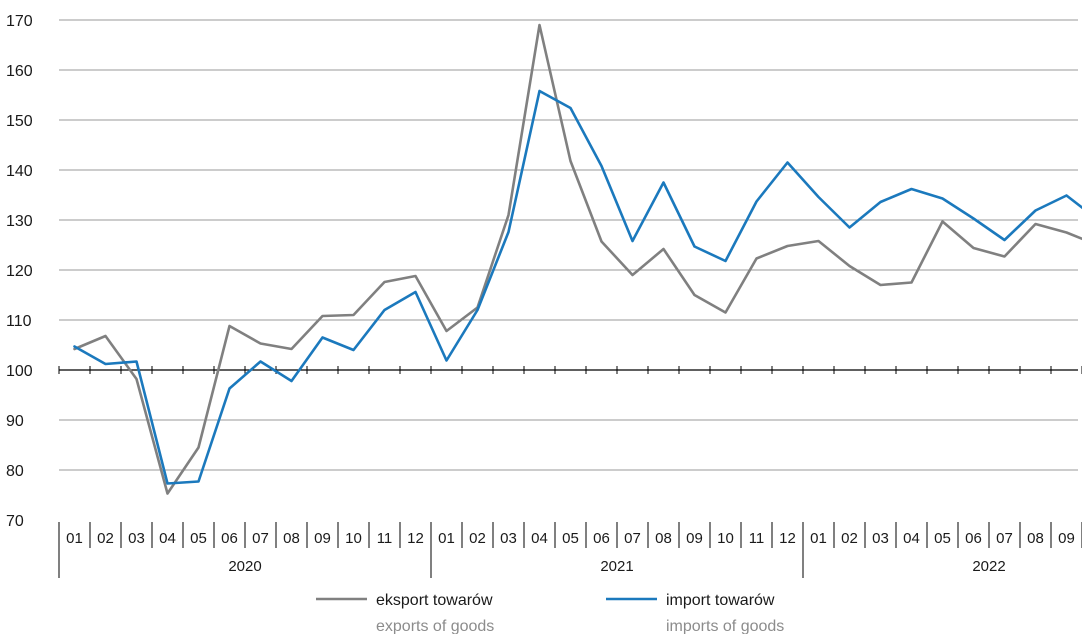 The height and width of the screenshot is (634, 1082). I want to click on legend-sublabel: exports of goods, so click(435, 626).